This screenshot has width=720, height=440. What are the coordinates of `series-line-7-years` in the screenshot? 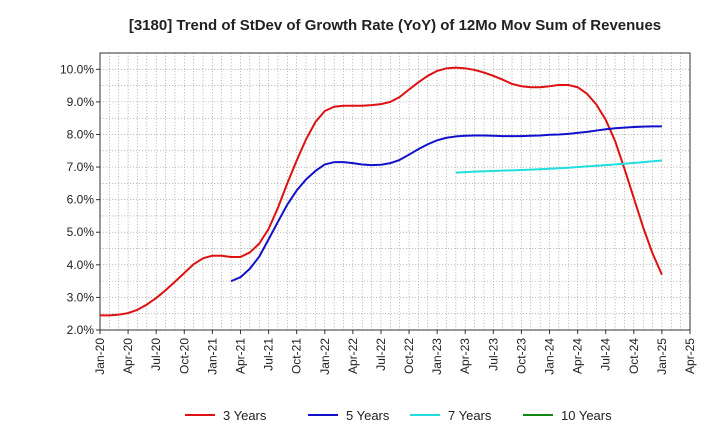 It's located at (558, 166).